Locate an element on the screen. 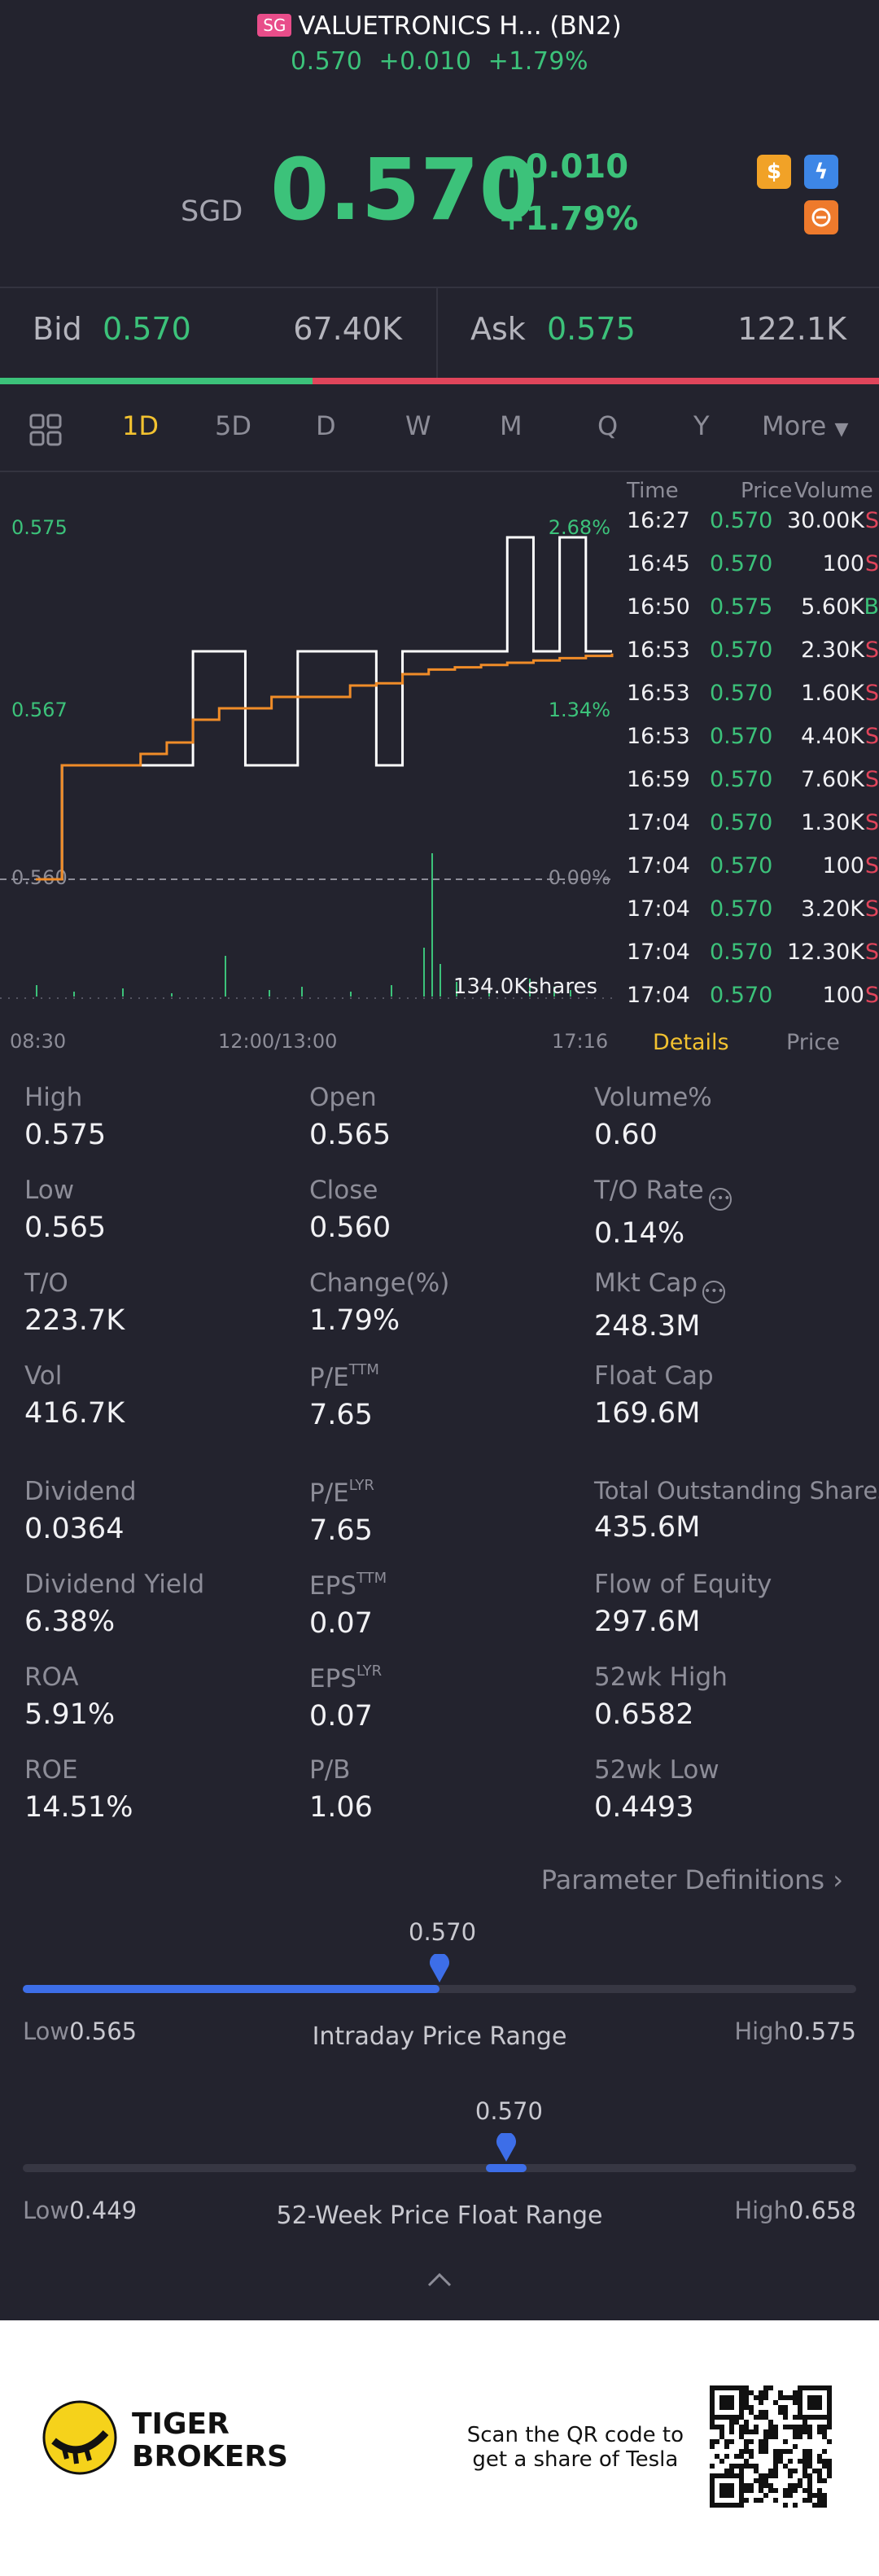  avg-price-line is located at coordinates (325, 767).